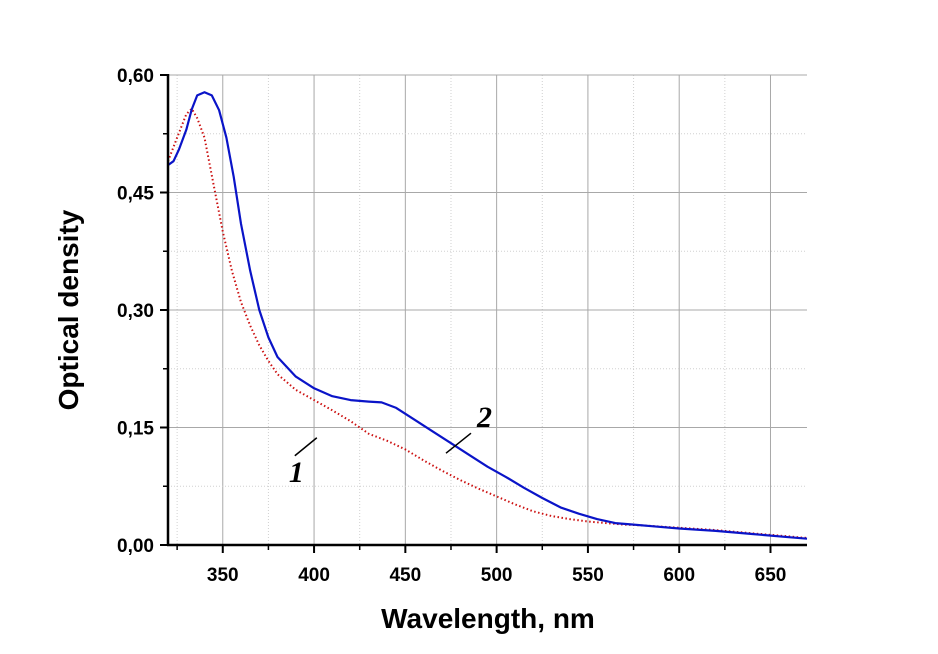  Describe the element at coordinates (588, 575) in the screenshot. I see `x-tick-label: 550` at that location.